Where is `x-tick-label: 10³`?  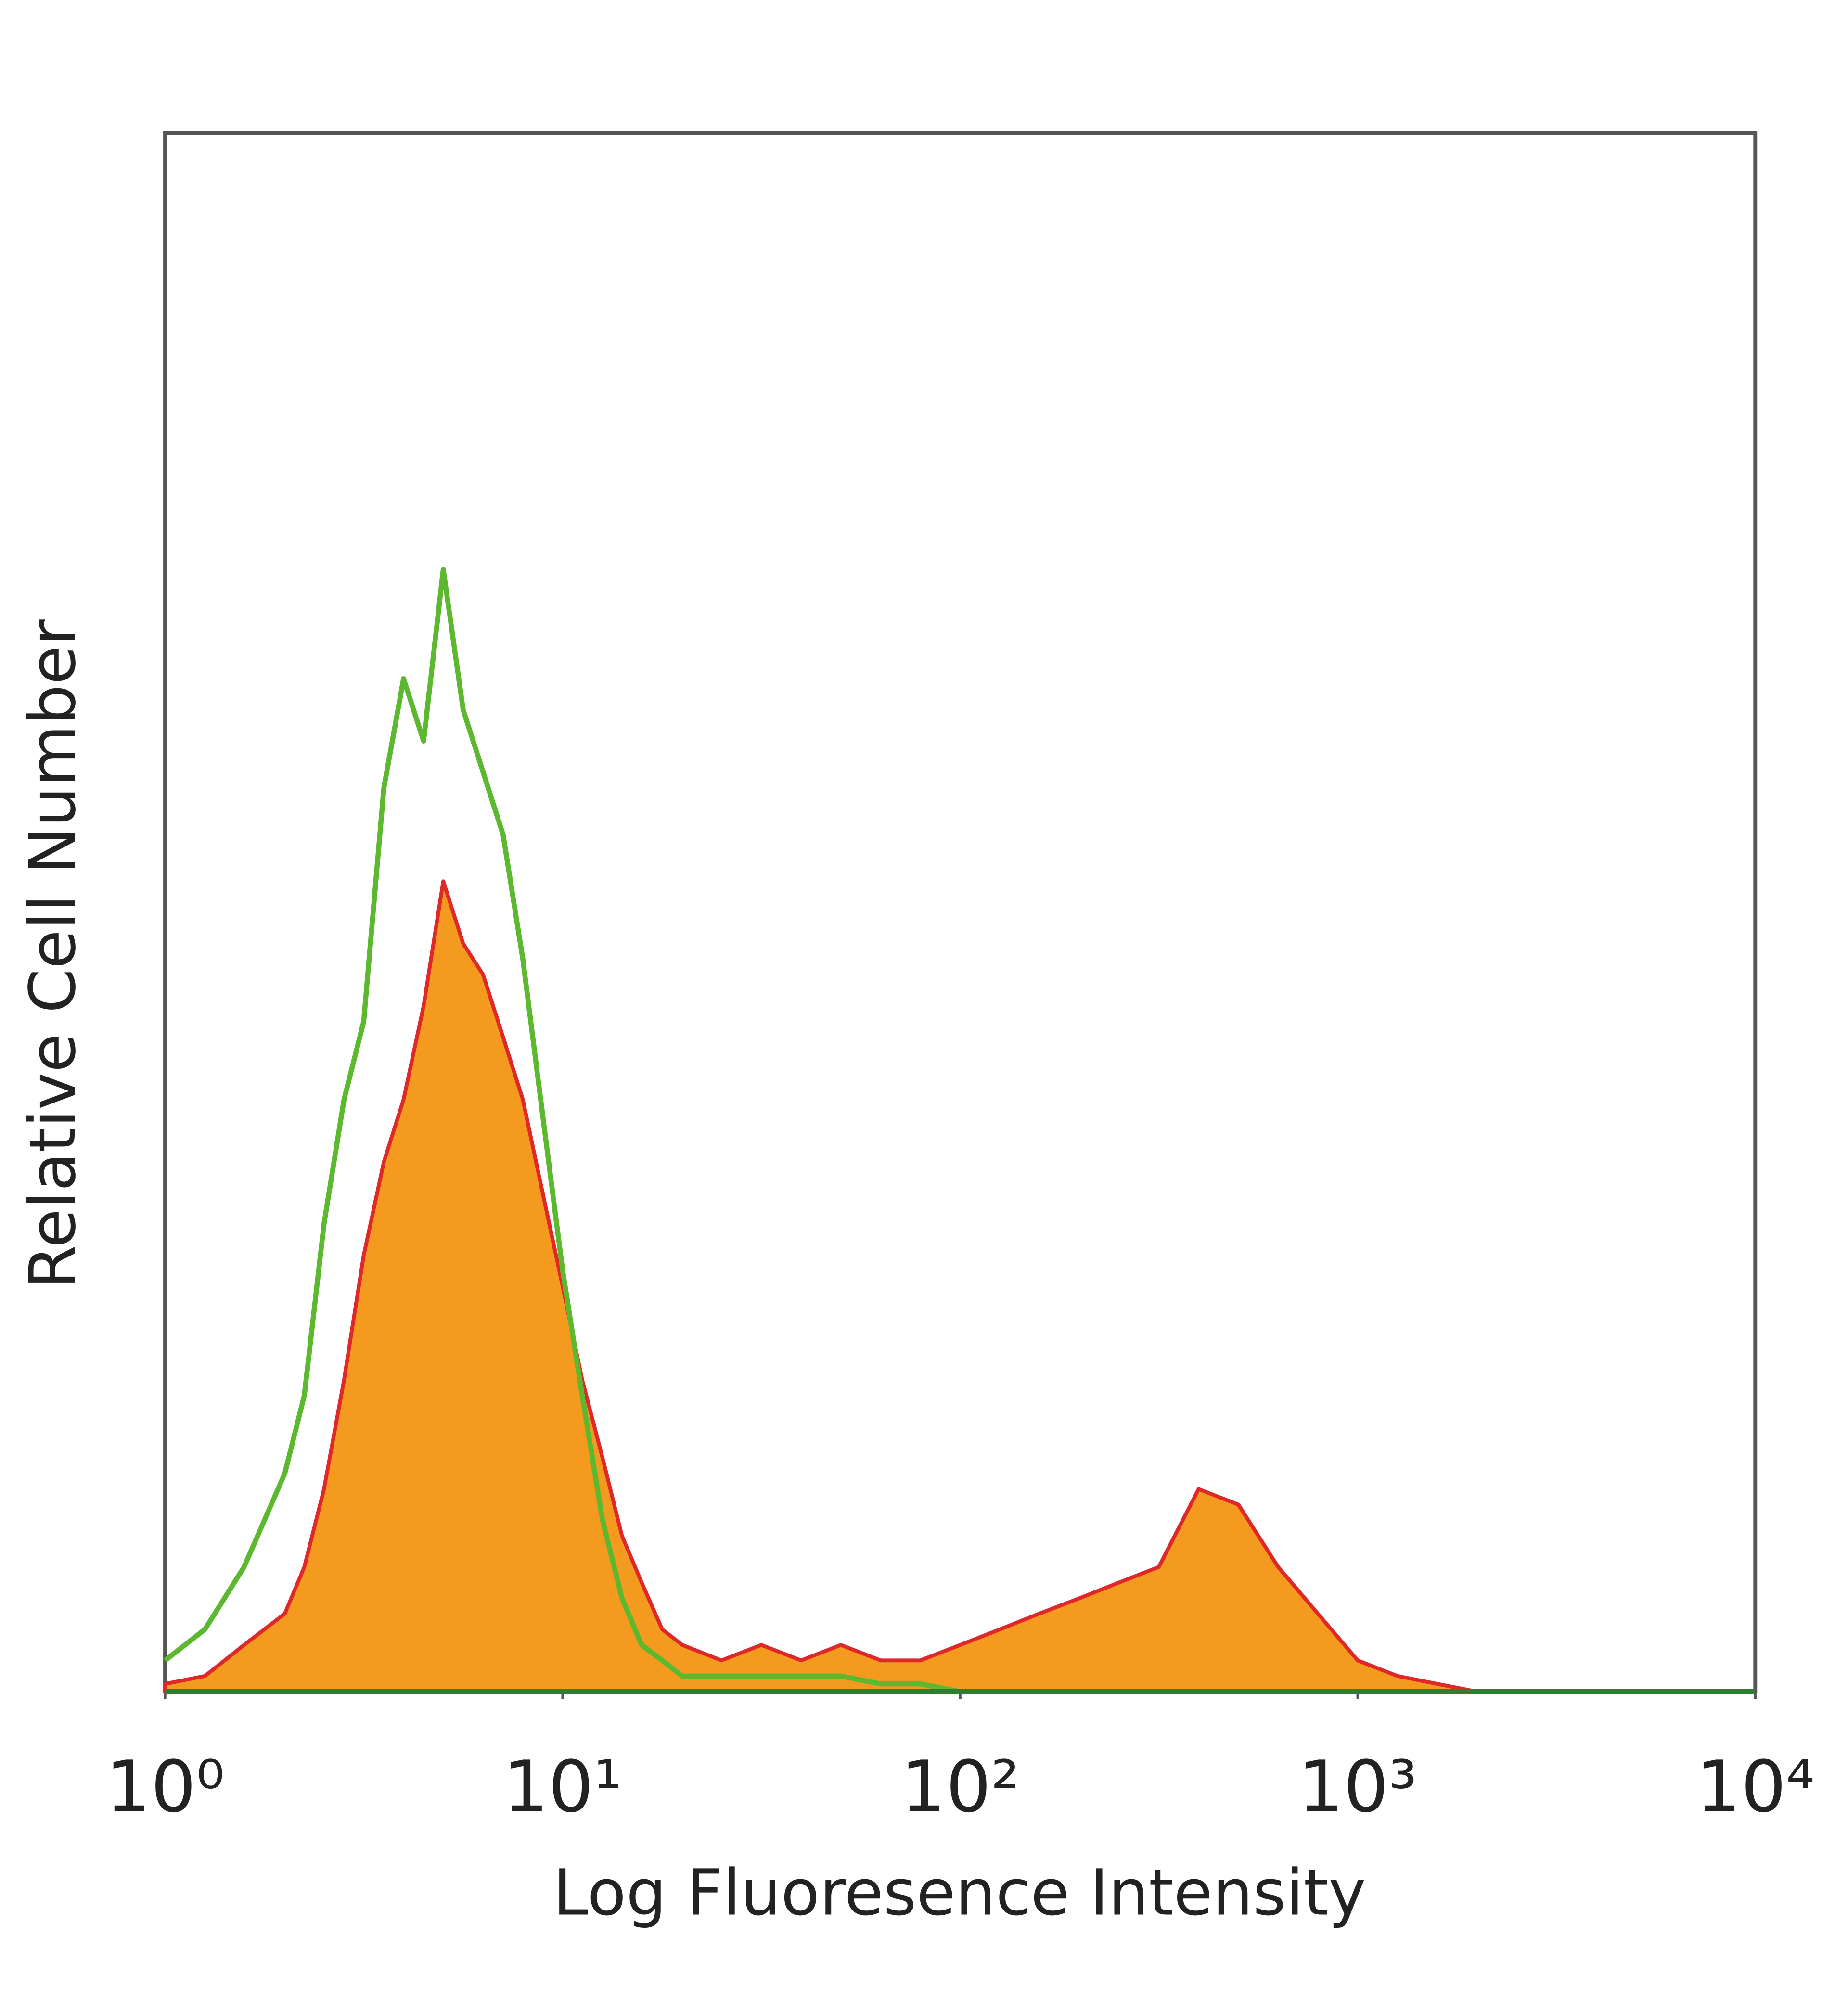
x-tick-label: 10³ is located at coordinates (1357, 1786).